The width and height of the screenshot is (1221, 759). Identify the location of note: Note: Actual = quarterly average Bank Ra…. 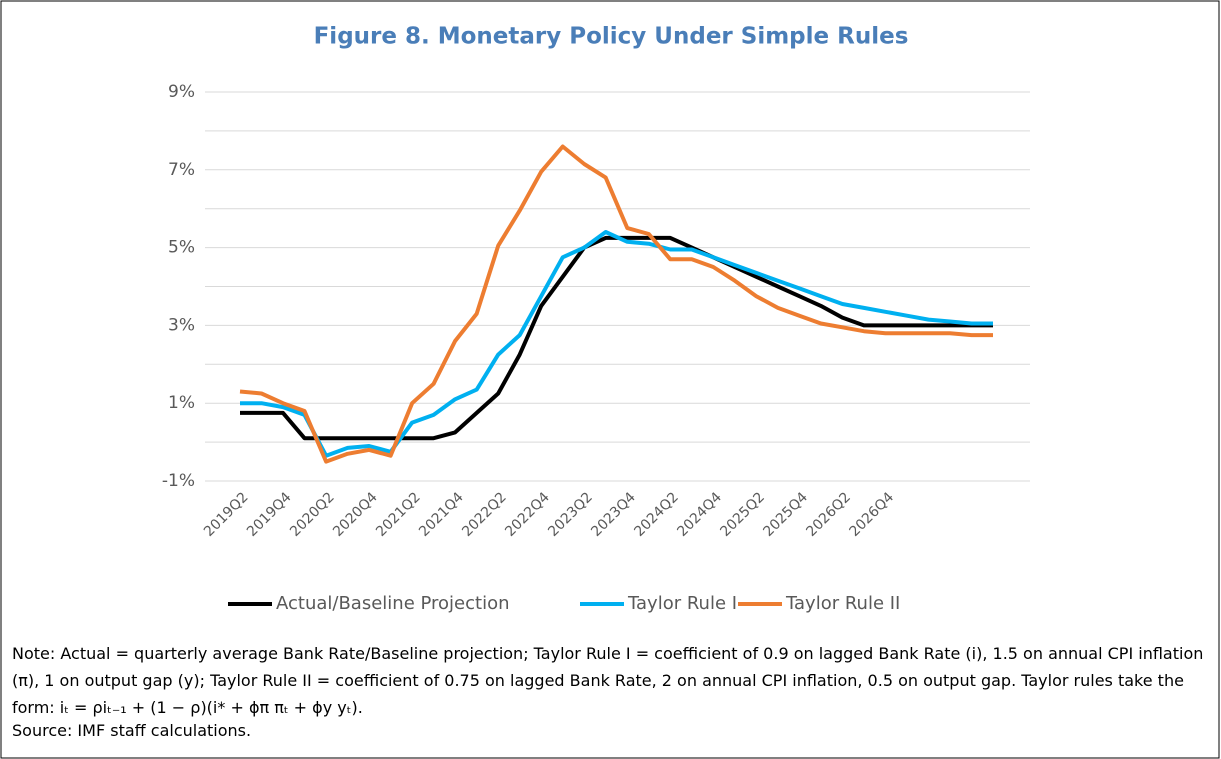
(608, 680).